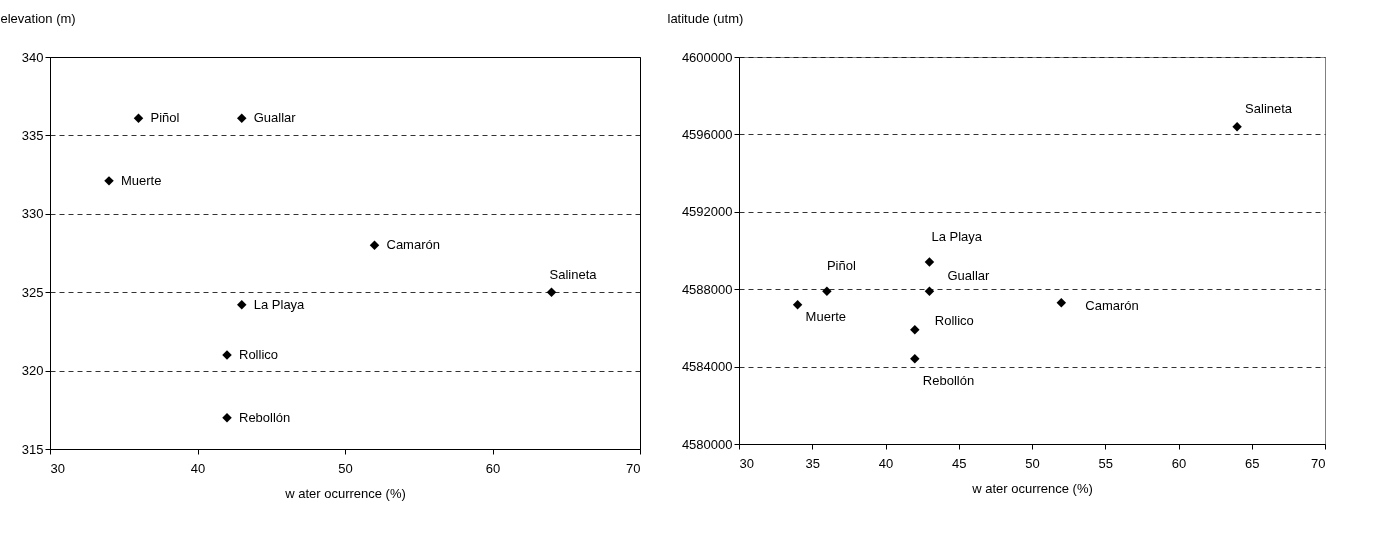 Image resolution: width=1378 pixels, height=533 pixels. I want to click on y-tick-label: 4584000, so click(707, 367).